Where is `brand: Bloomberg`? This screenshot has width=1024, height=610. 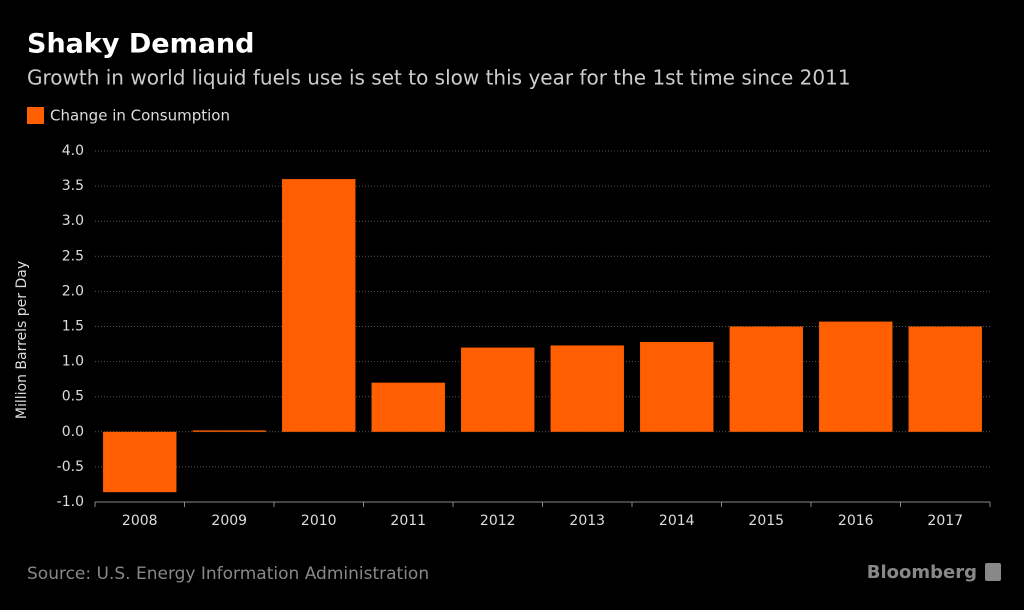 brand: Bloomberg is located at coordinates (922, 572).